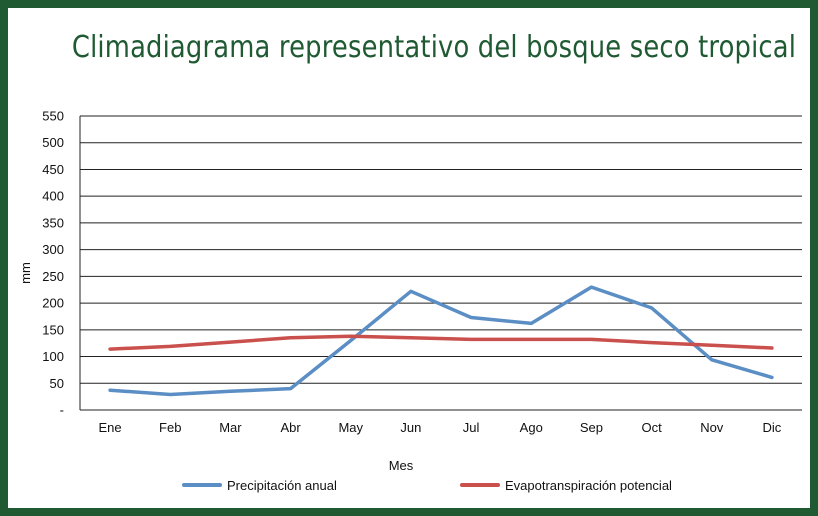  I want to click on legend-label: Evapotranspiración potencial, so click(588, 485).